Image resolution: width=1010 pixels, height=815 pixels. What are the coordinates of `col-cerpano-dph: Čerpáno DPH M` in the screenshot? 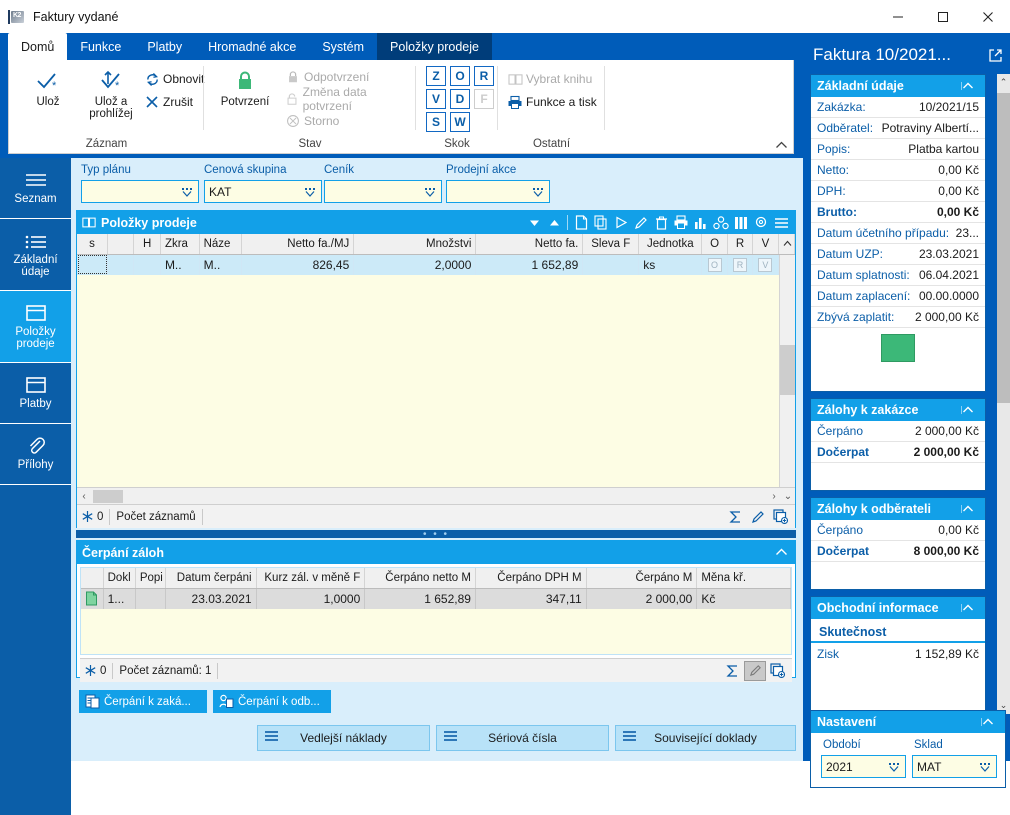 It's located at (531, 578).